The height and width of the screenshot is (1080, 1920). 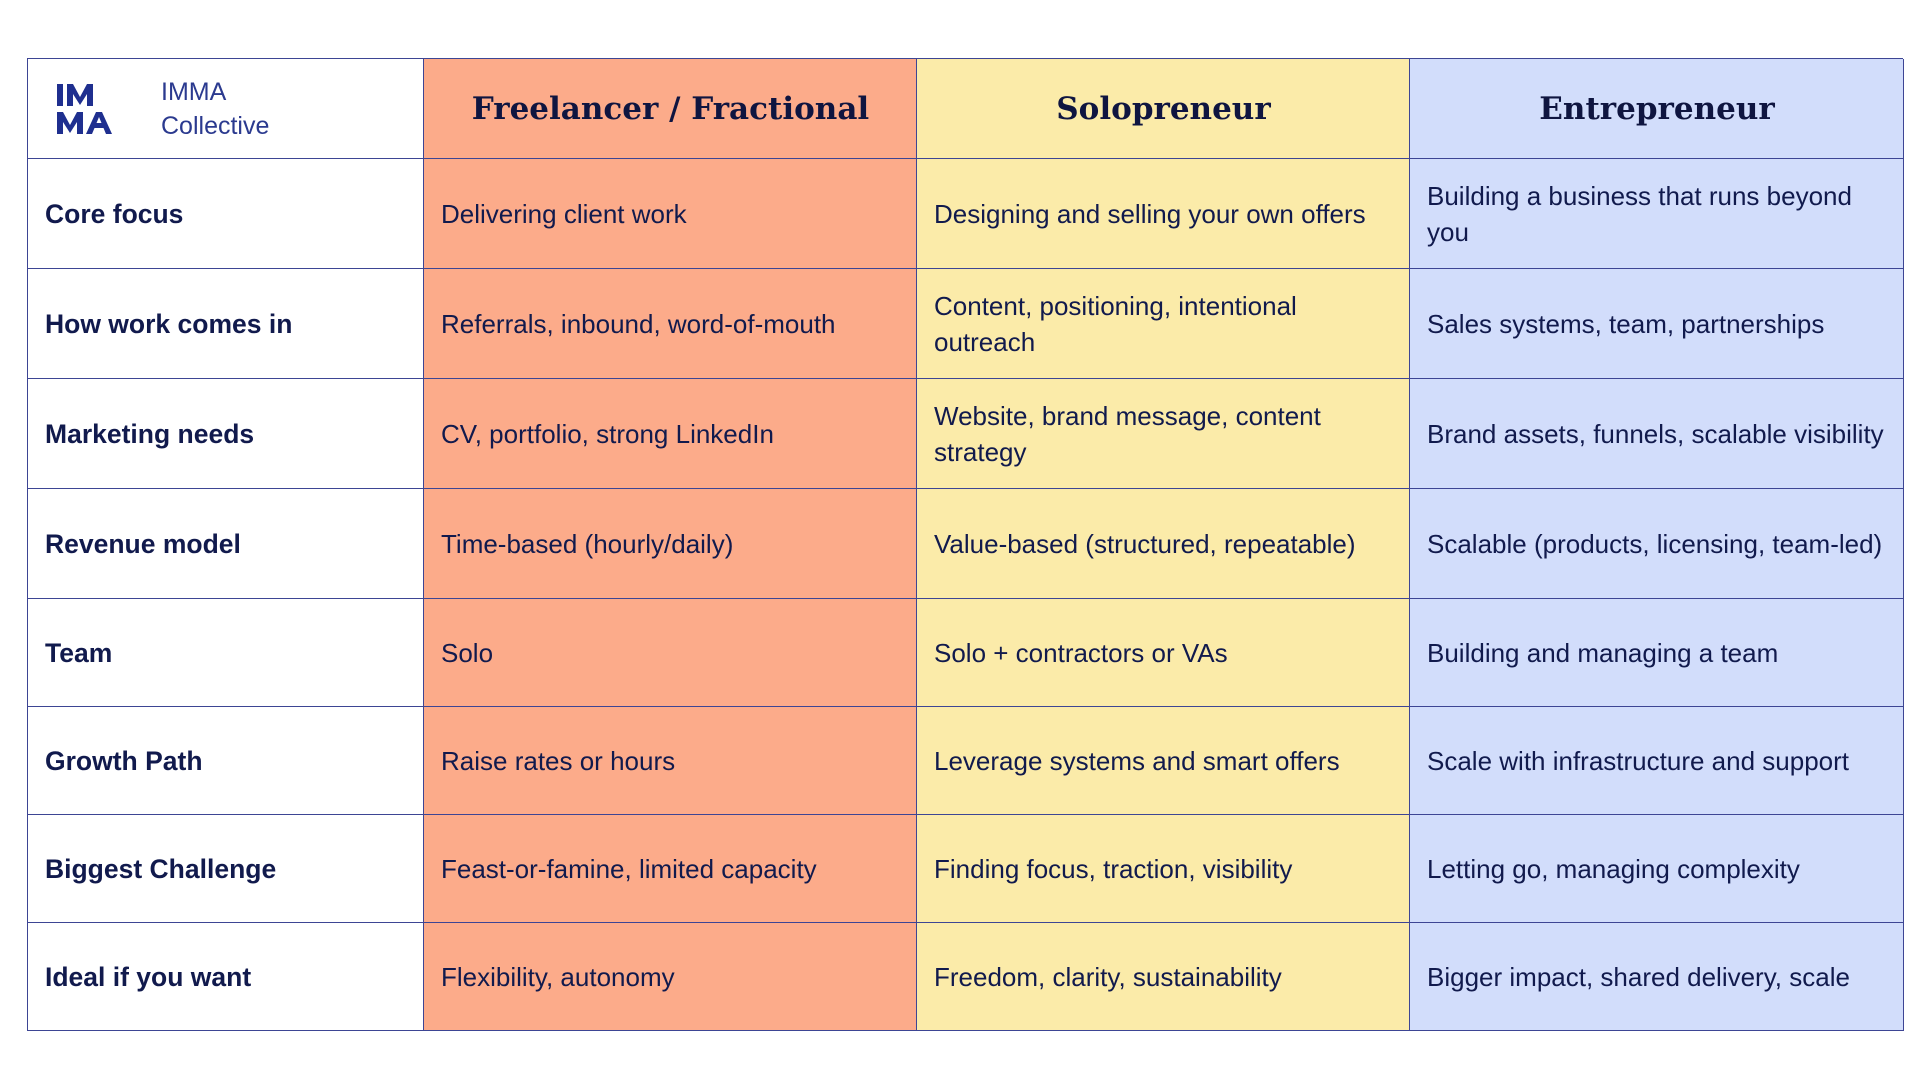 I want to click on table-cell-solopreneur: Finding focus, traction, visibility, so click(x=1163, y=869).